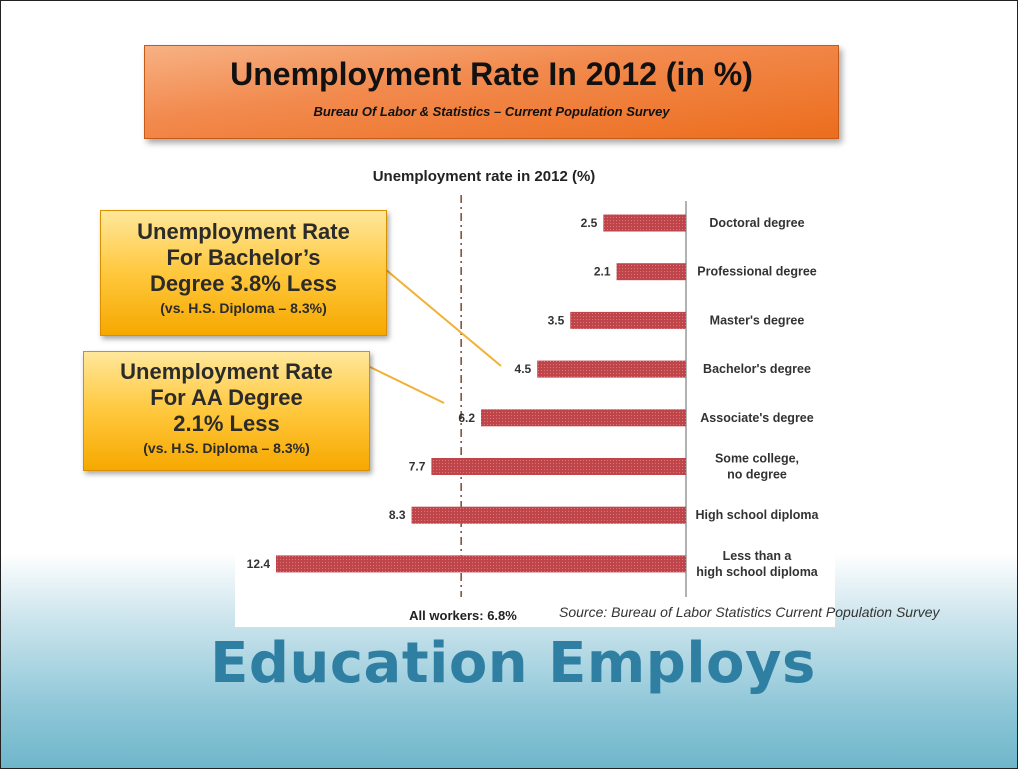 This screenshot has width=1018, height=769. Describe the element at coordinates (484, 176) in the screenshot. I see `chart-title: Unemployment rate in 2012 (%)` at that location.